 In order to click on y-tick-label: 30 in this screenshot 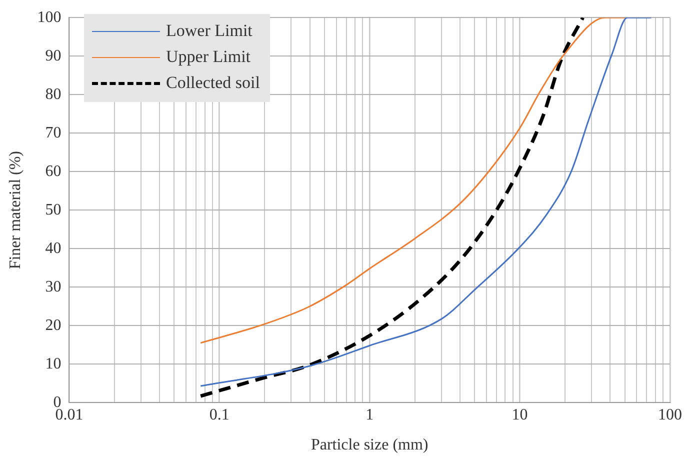, I will do `click(53, 287)`.